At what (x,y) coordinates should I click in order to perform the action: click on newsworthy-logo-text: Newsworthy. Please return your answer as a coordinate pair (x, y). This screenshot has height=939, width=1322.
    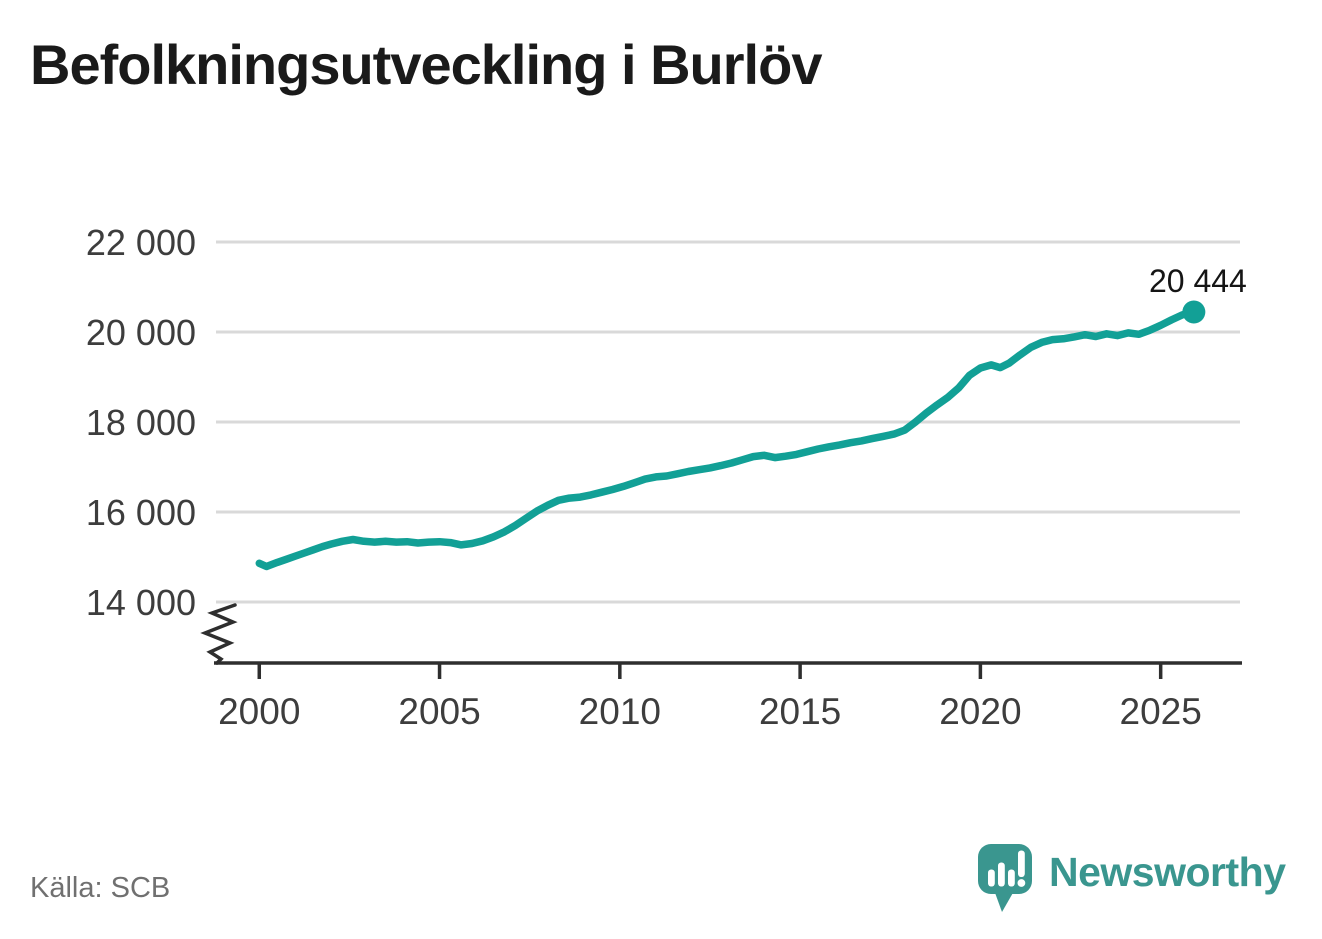
    Looking at the image, I should click on (1167, 872).